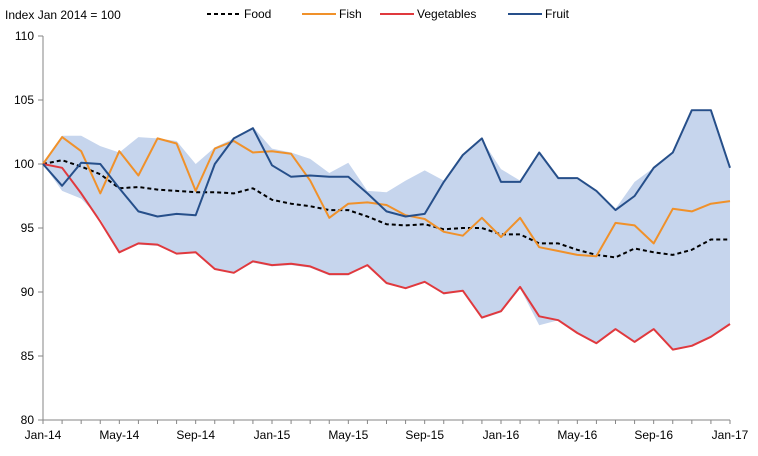 This screenshot has width=758, height=456. I want to click on x-tick-label-Jan-16: Jan-16, so click(501, 435).